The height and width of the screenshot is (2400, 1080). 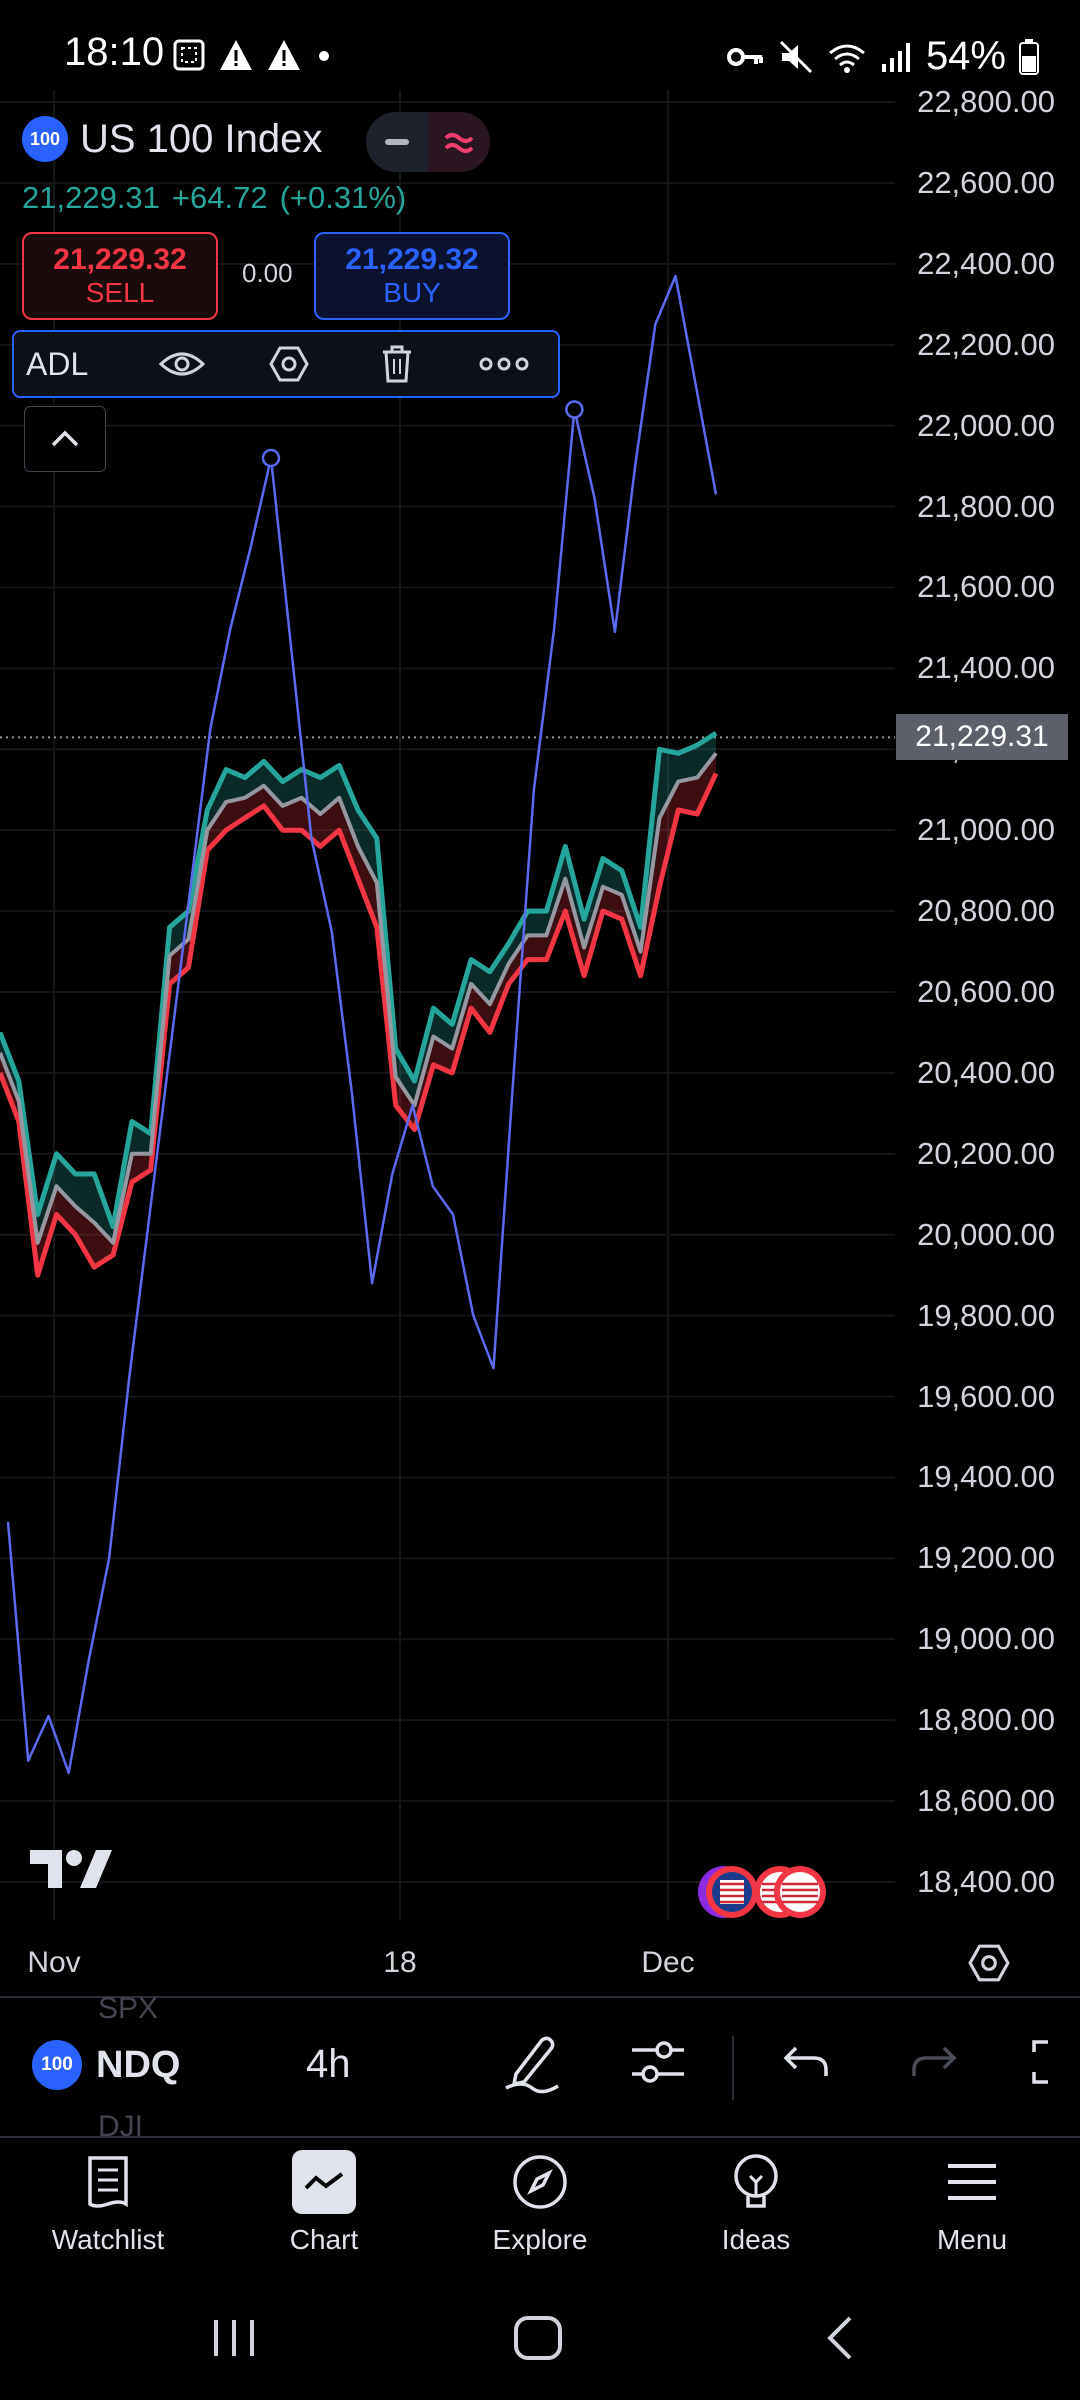 I want to click on status-icons-right: 54%, so click(x=883, y=56).